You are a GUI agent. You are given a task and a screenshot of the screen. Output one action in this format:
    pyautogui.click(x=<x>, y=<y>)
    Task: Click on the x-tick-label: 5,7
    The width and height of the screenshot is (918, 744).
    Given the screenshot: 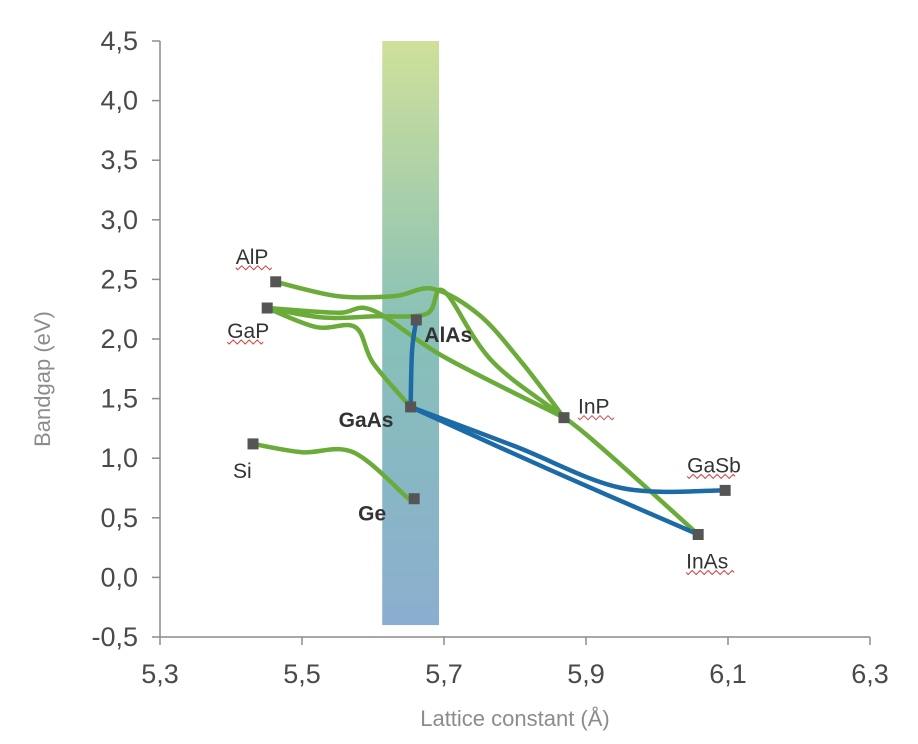 What is the action you would take?
    pyautogui.click(x=444, y=674)
    